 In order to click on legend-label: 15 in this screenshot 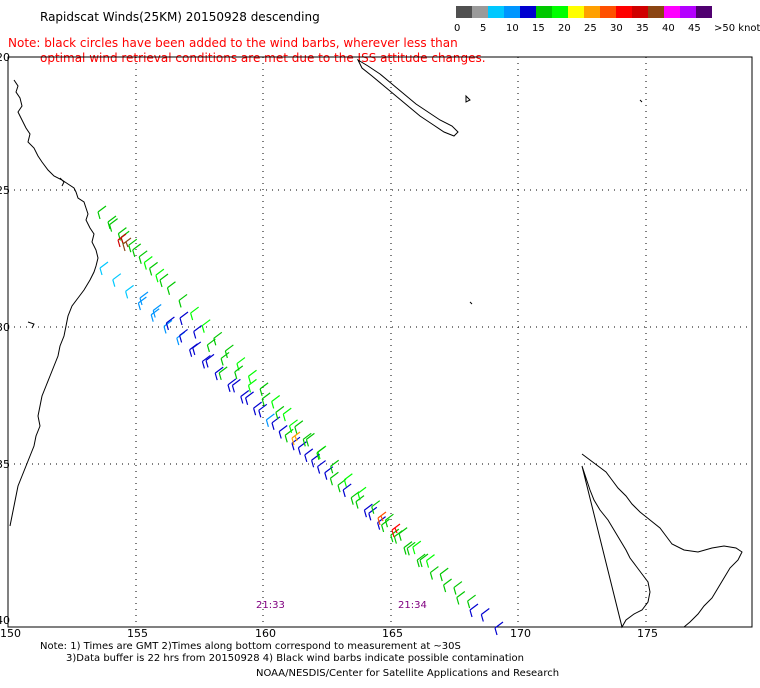, I will do `click(538, 28)`.